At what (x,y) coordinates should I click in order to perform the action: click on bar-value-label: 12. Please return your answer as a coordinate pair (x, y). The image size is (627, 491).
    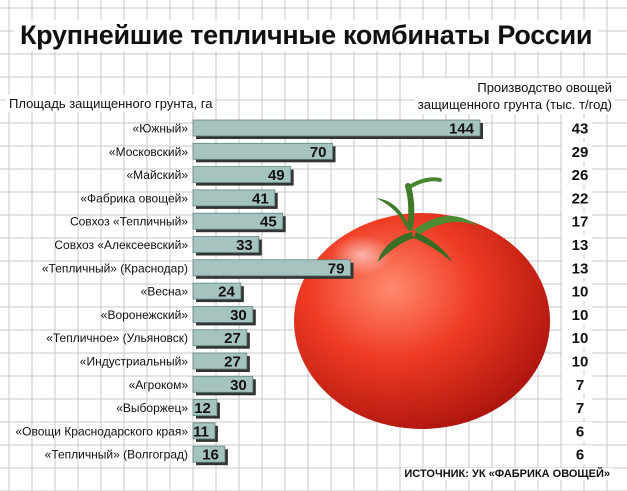
    Looking at the image, I should click on (202, 408).